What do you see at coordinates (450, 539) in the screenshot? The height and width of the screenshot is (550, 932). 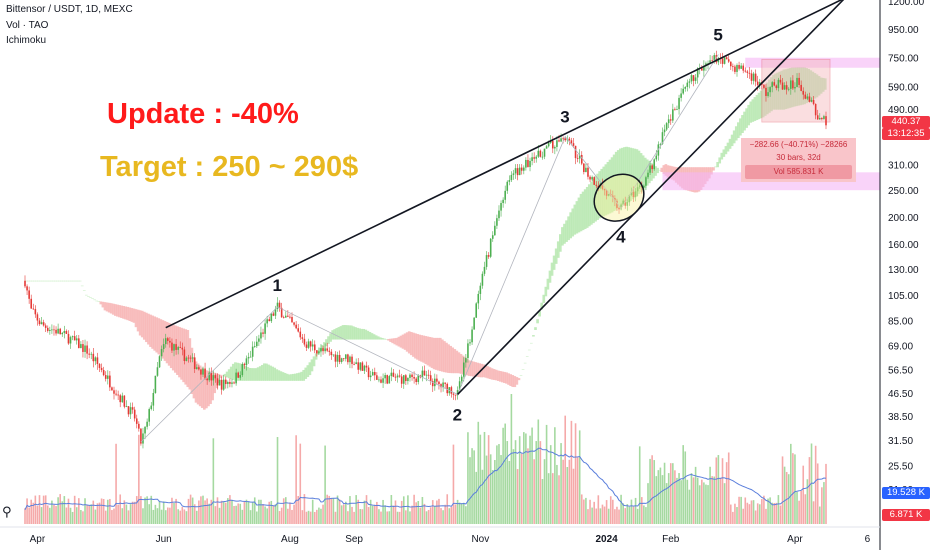 I see `time-axis: Apr Jun Aug Sep Nov 2024 Feb Apr 6` at bounding box center [450, 539].